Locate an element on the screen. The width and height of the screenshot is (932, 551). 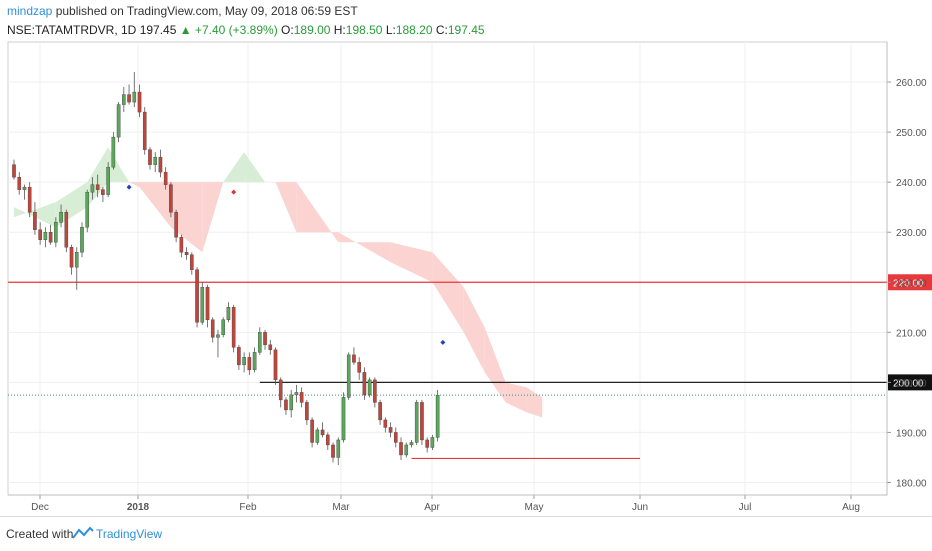
x-tick-label: Jun is located at coordinates (640, 507).